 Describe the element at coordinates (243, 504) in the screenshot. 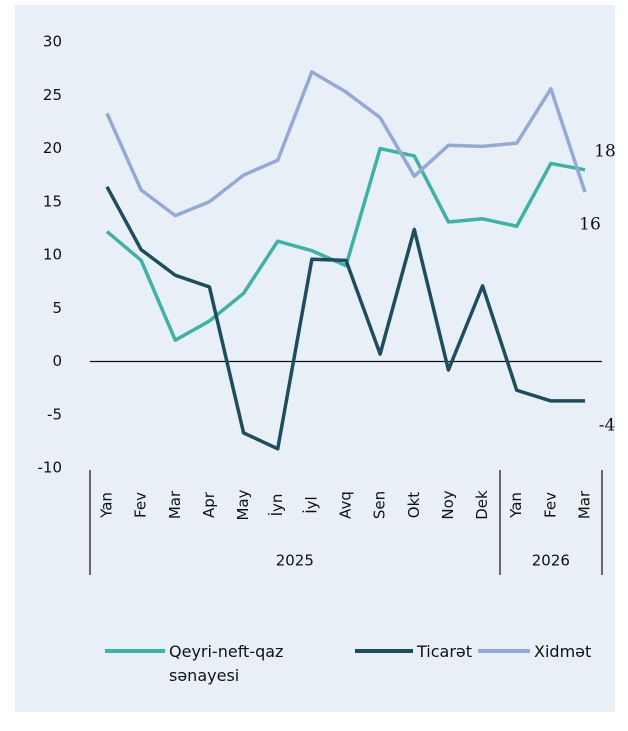

I see `x-tick-label: May` at that location.